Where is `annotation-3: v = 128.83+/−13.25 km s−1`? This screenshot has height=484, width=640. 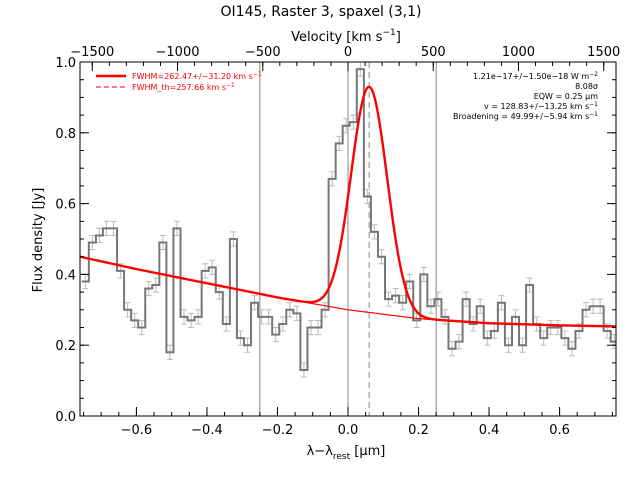 annotation-3: v = 128.83+/−13.25 km s−1 is located at coordinates (541, 106).